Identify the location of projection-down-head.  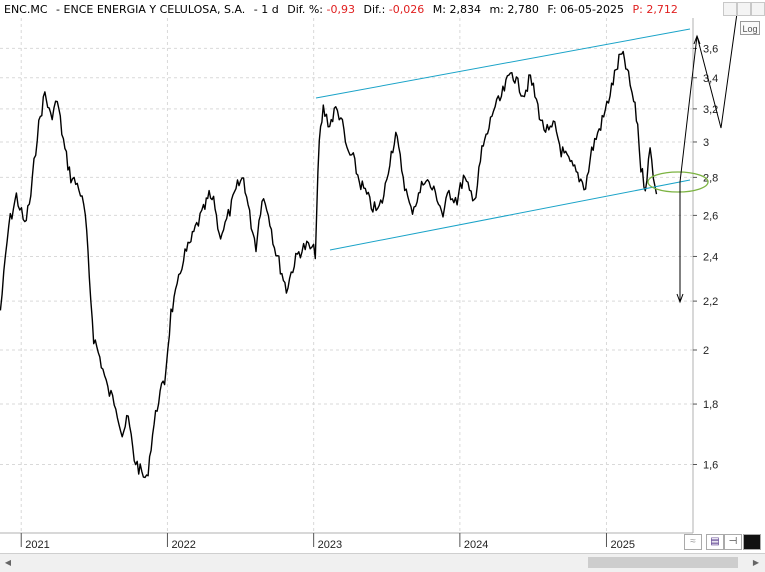
(680, 298).